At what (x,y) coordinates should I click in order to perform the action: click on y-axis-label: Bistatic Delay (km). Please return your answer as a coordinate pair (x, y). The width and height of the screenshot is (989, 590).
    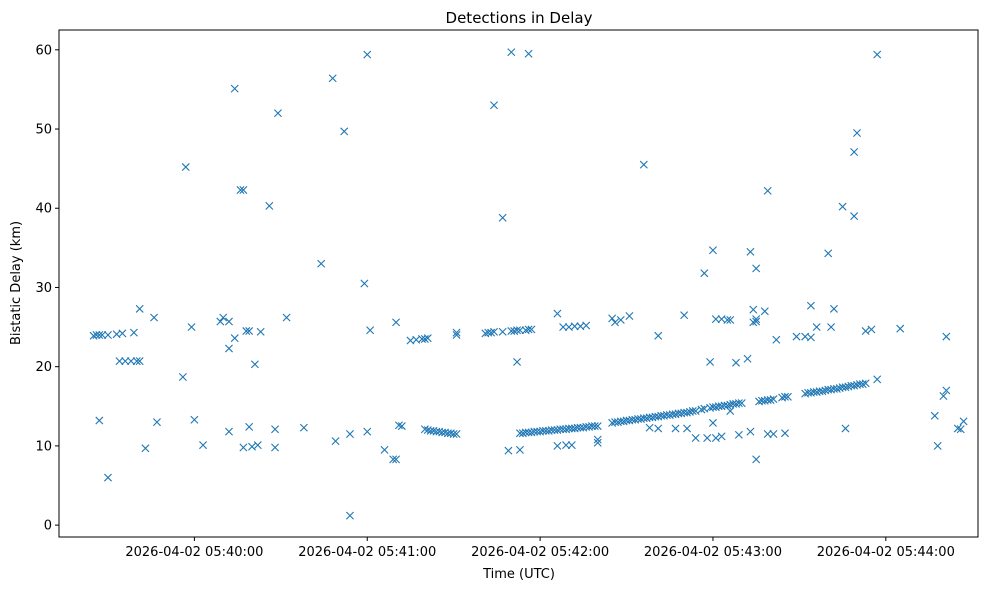
    Looking at the image, I should click on (16, 283).